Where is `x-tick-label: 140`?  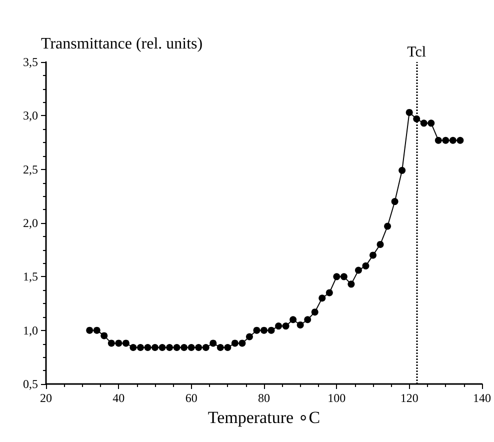 x-tick-label: 140 is located at coordinates (482, 398).